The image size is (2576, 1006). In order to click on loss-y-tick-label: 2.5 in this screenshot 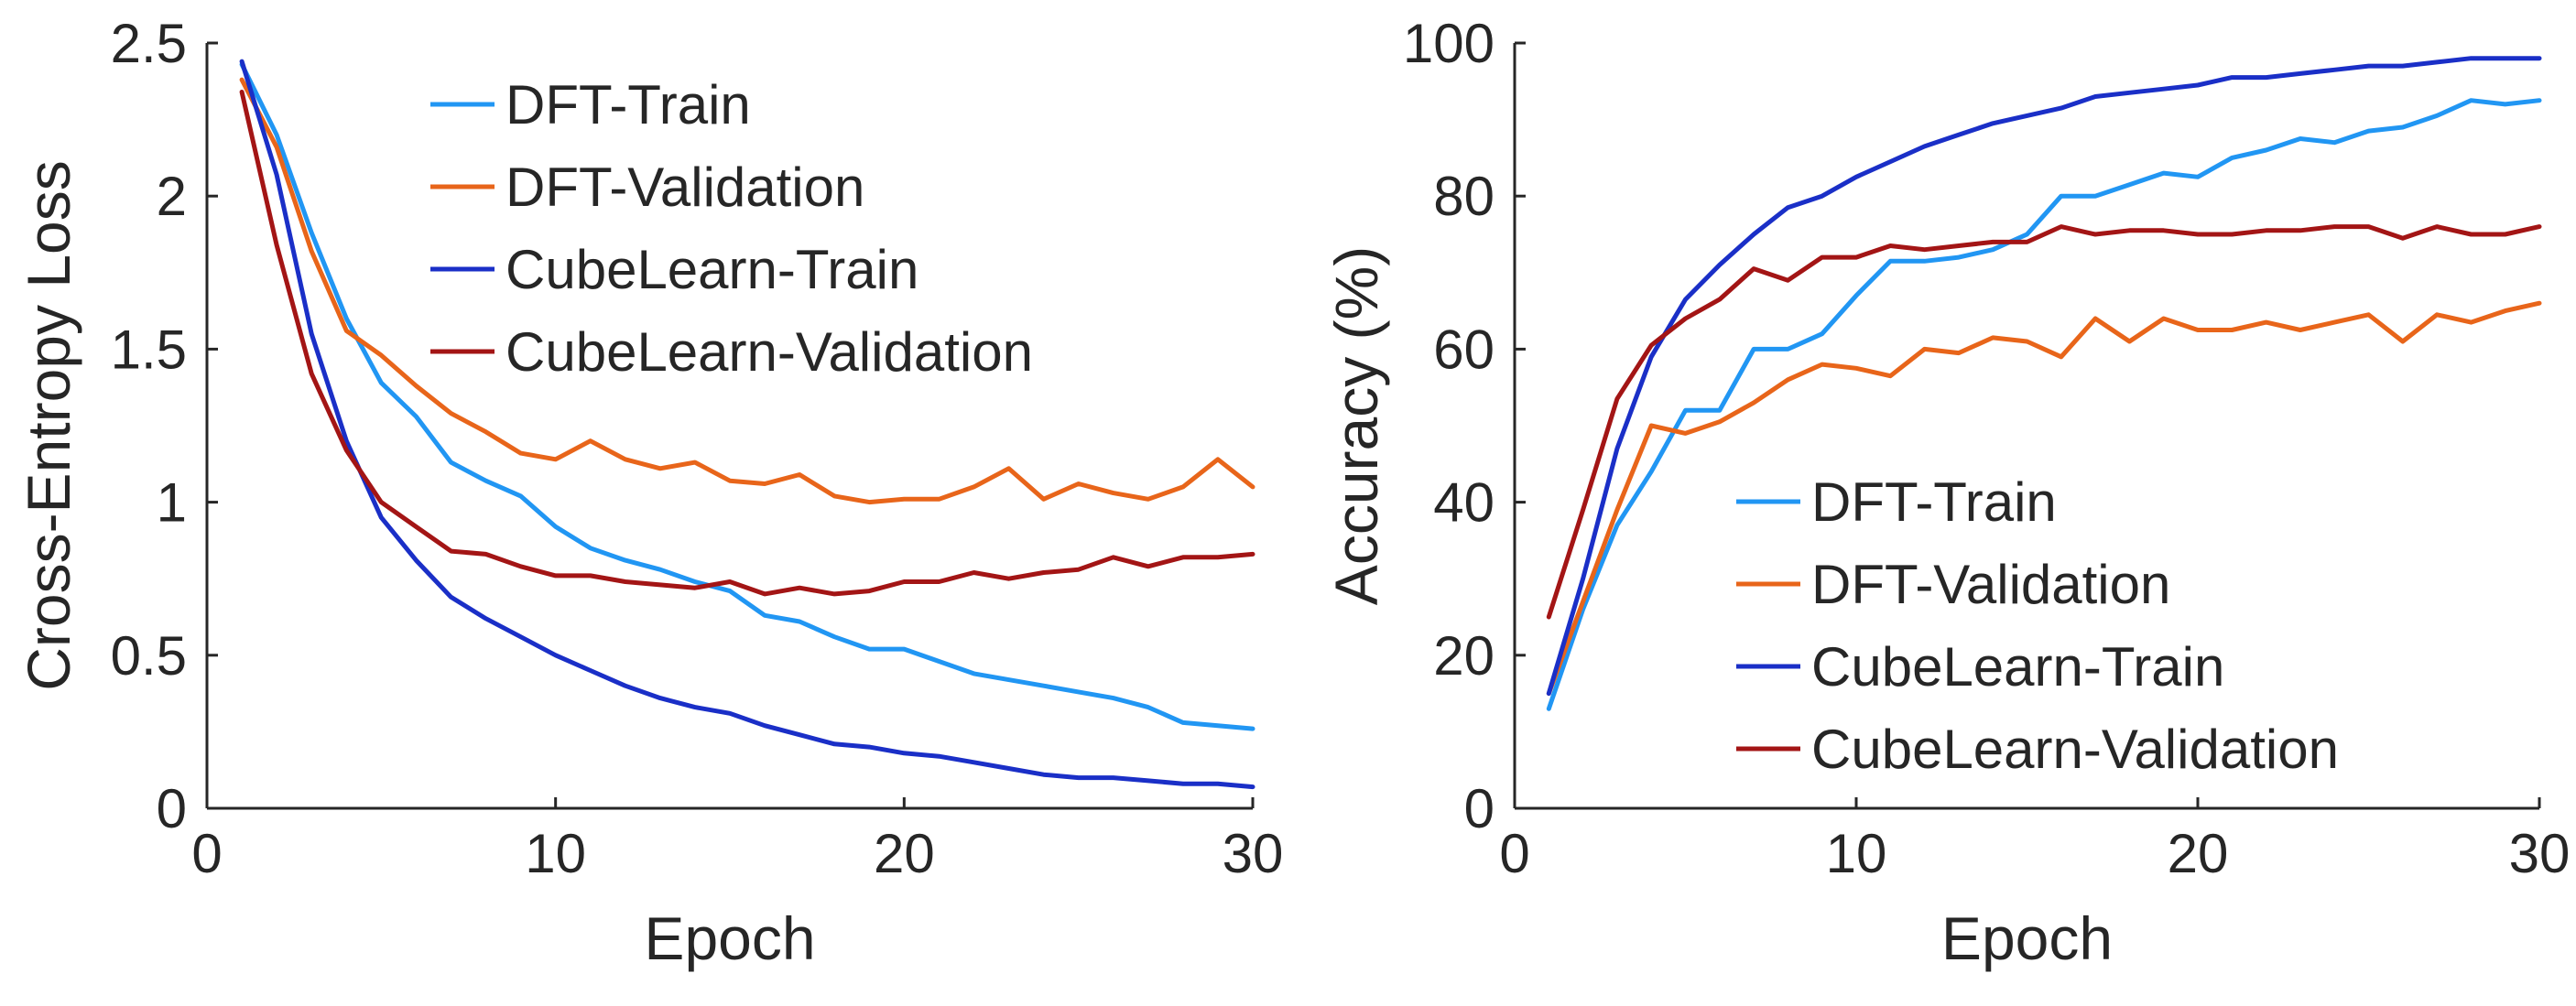, I will do `click(149, 43)`.